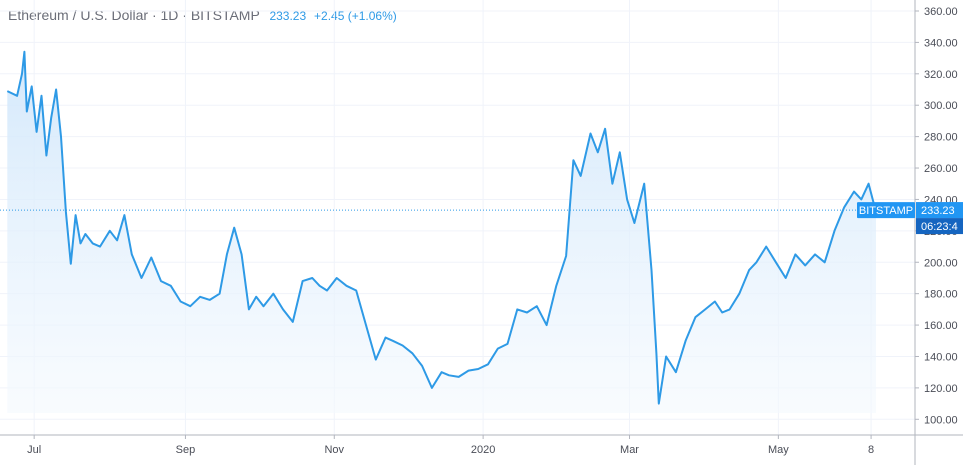  I want to click on countdown-tag, so click(939, 226).